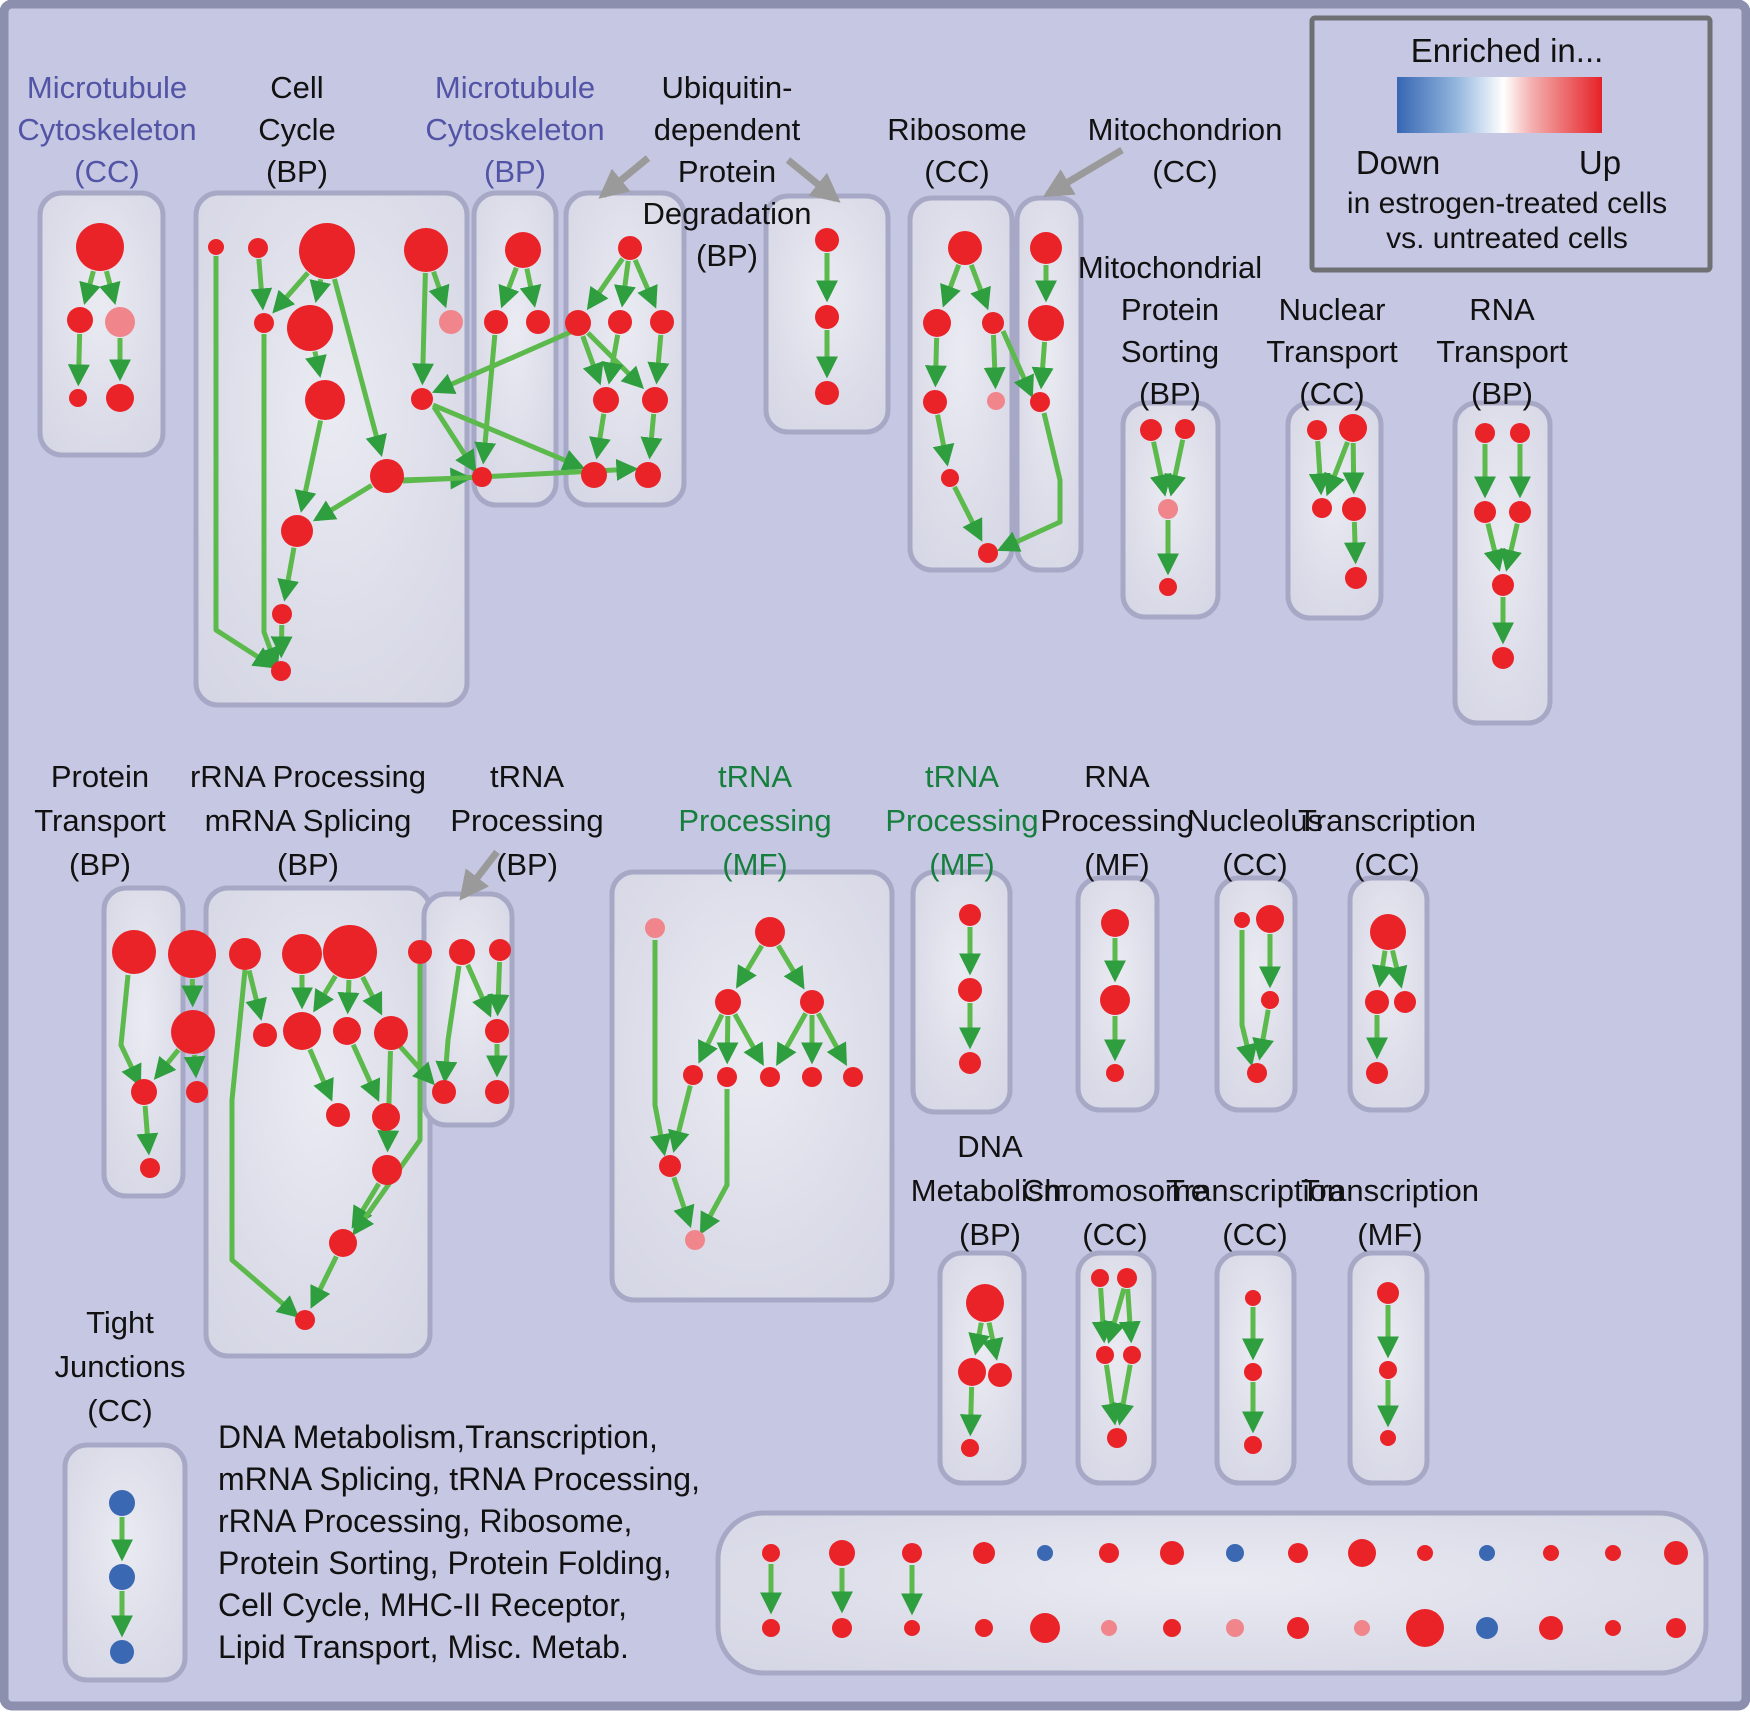 The image size is (1750, 1715). What do you see at coordinates (1332, 309) in the screenshot?
I see `nuclear-transport-cc-label: Nuclear` at bounding box center [1332, 309].